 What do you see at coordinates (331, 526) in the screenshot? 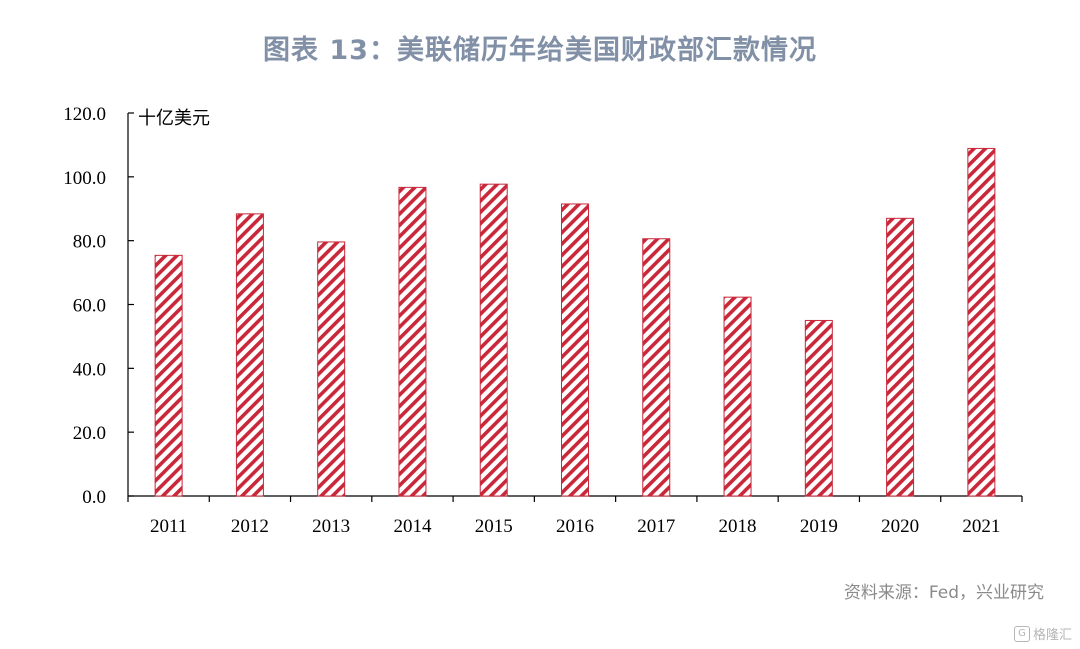
I see `x-tick-label: 2013` at bounding box center [331, 526].